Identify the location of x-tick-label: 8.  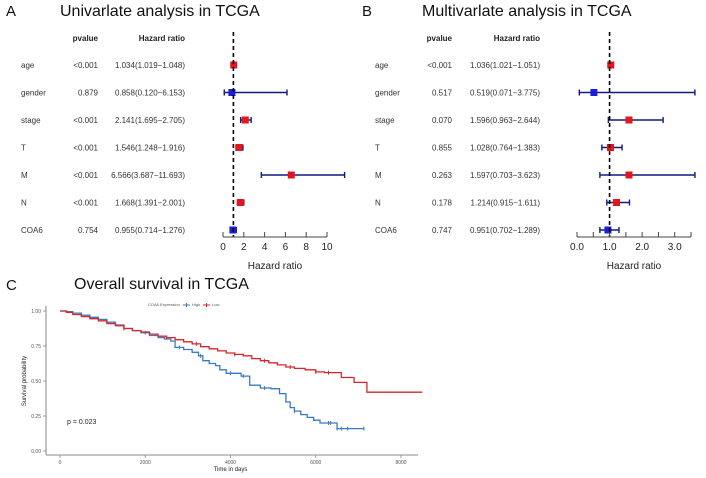
(306, 247).